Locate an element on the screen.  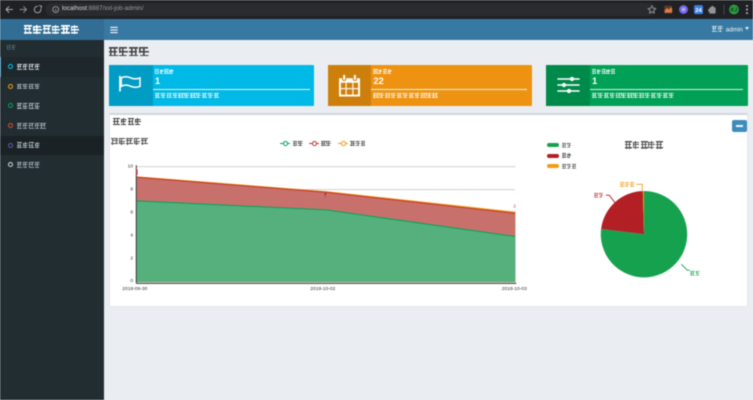
svg-text: 0 is located at coordinates (132, 281).